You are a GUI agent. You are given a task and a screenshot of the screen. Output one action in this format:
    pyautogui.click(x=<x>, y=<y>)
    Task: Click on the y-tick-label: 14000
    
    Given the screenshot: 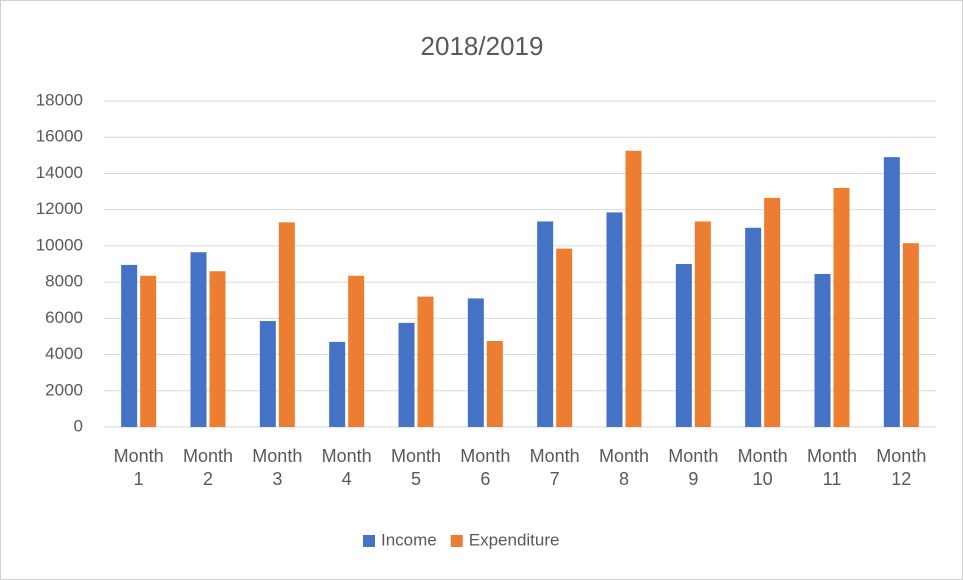 What is the action you would take?
    pyautogui.click(x=59, y=172)
    